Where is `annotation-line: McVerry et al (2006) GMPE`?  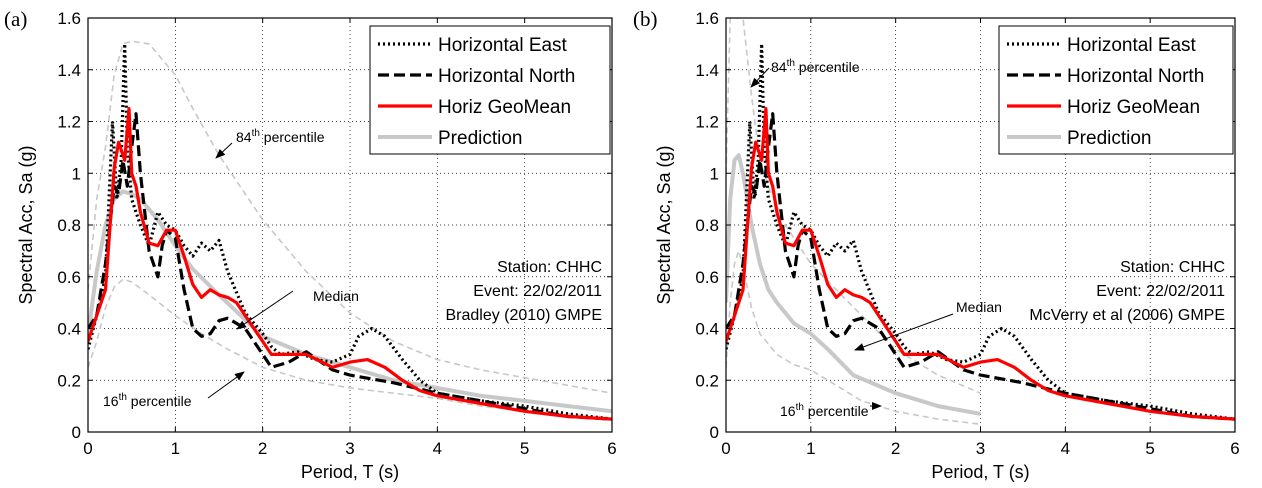 annotation-line: McVerry et al (2006) GMPE is located at coordinates (1127, 315).